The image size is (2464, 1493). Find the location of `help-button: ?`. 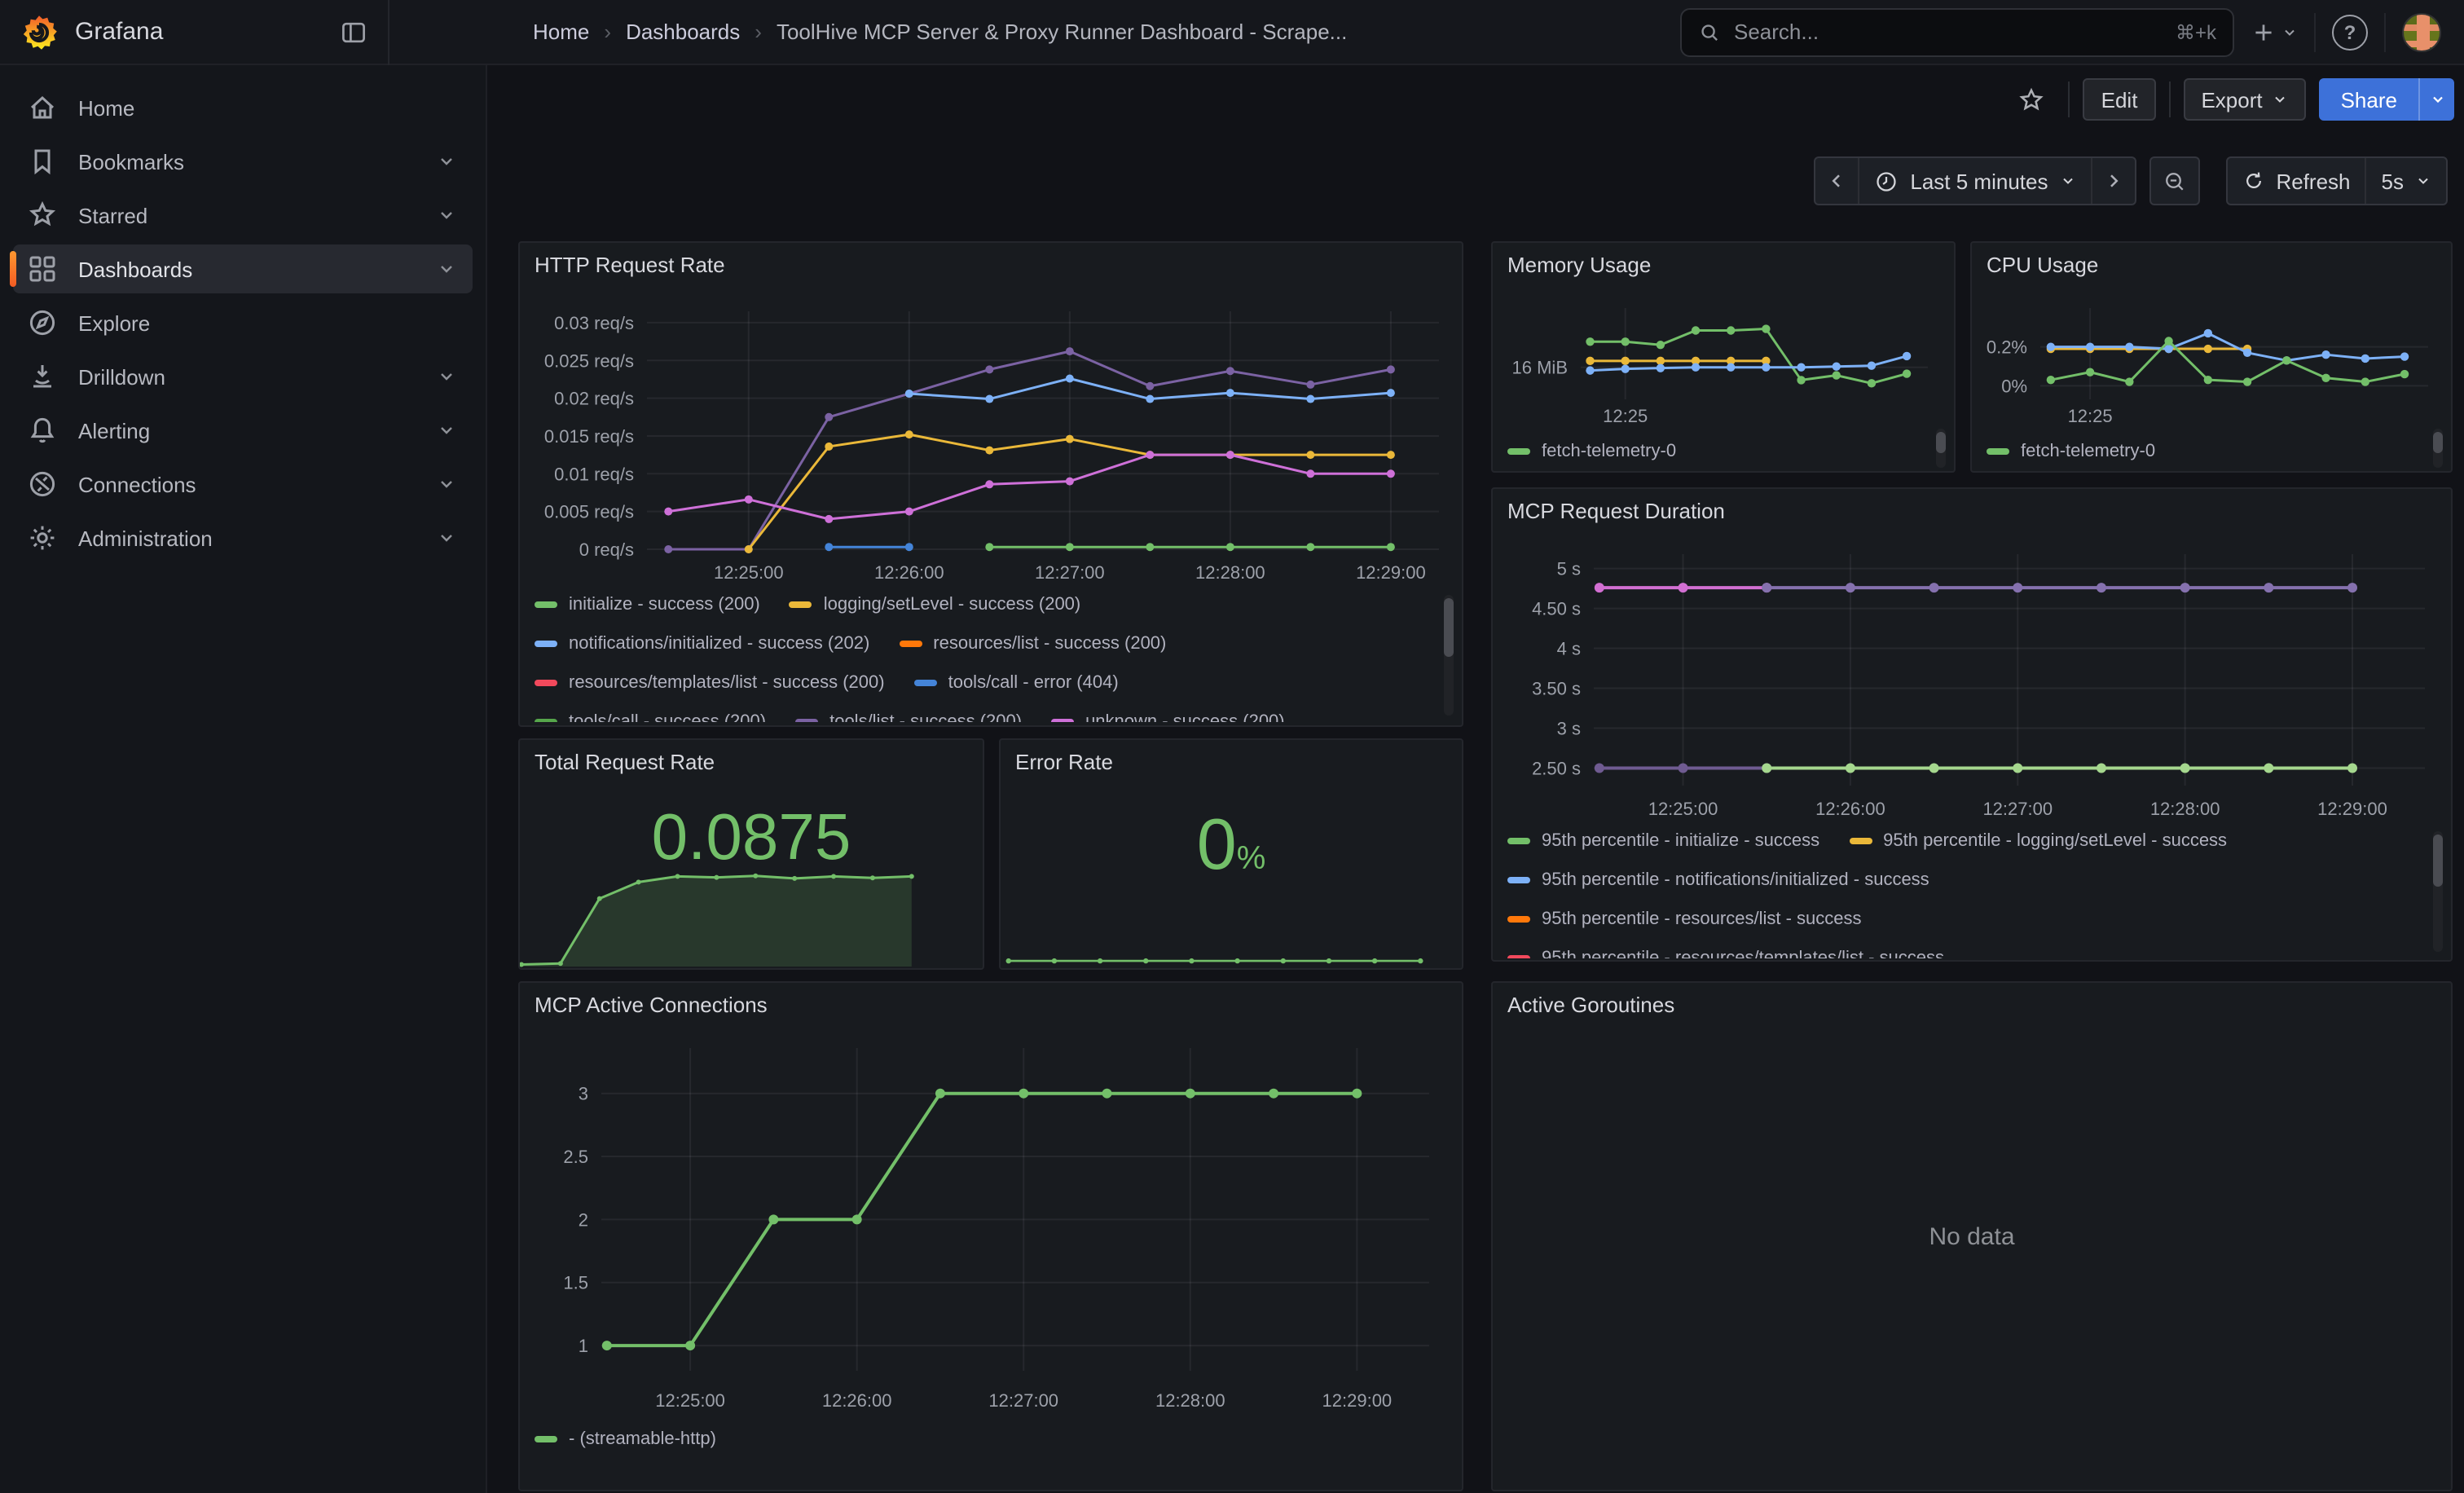

help-button: ? is located at coordinates (2350, 32).